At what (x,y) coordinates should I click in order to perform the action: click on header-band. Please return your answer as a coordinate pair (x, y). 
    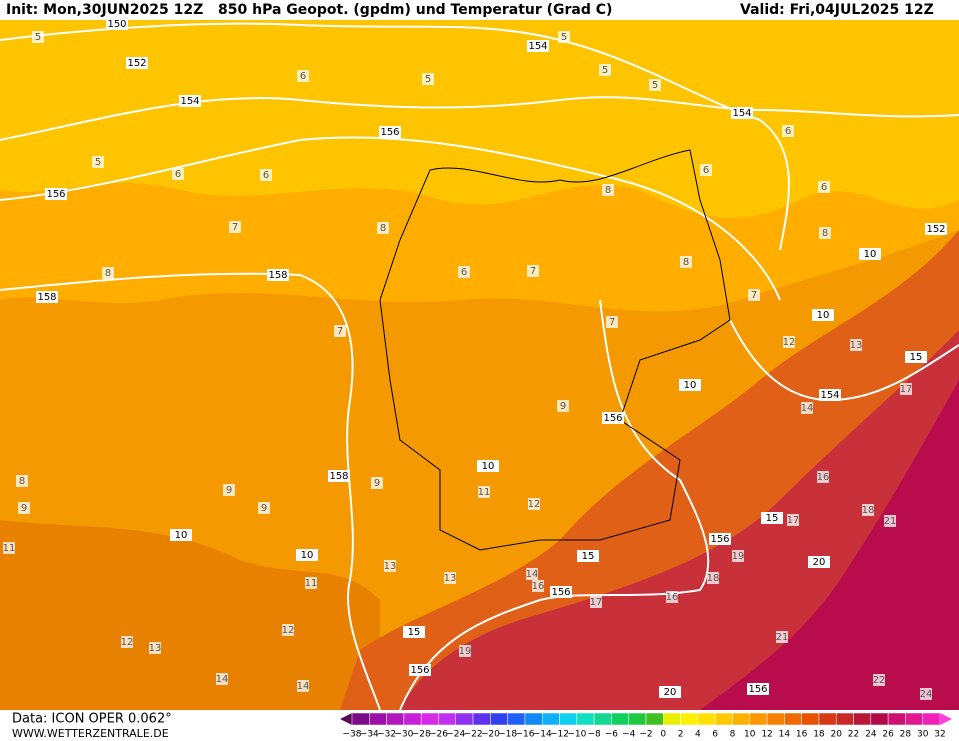
    Looking at the image, I should click on (479, 10).